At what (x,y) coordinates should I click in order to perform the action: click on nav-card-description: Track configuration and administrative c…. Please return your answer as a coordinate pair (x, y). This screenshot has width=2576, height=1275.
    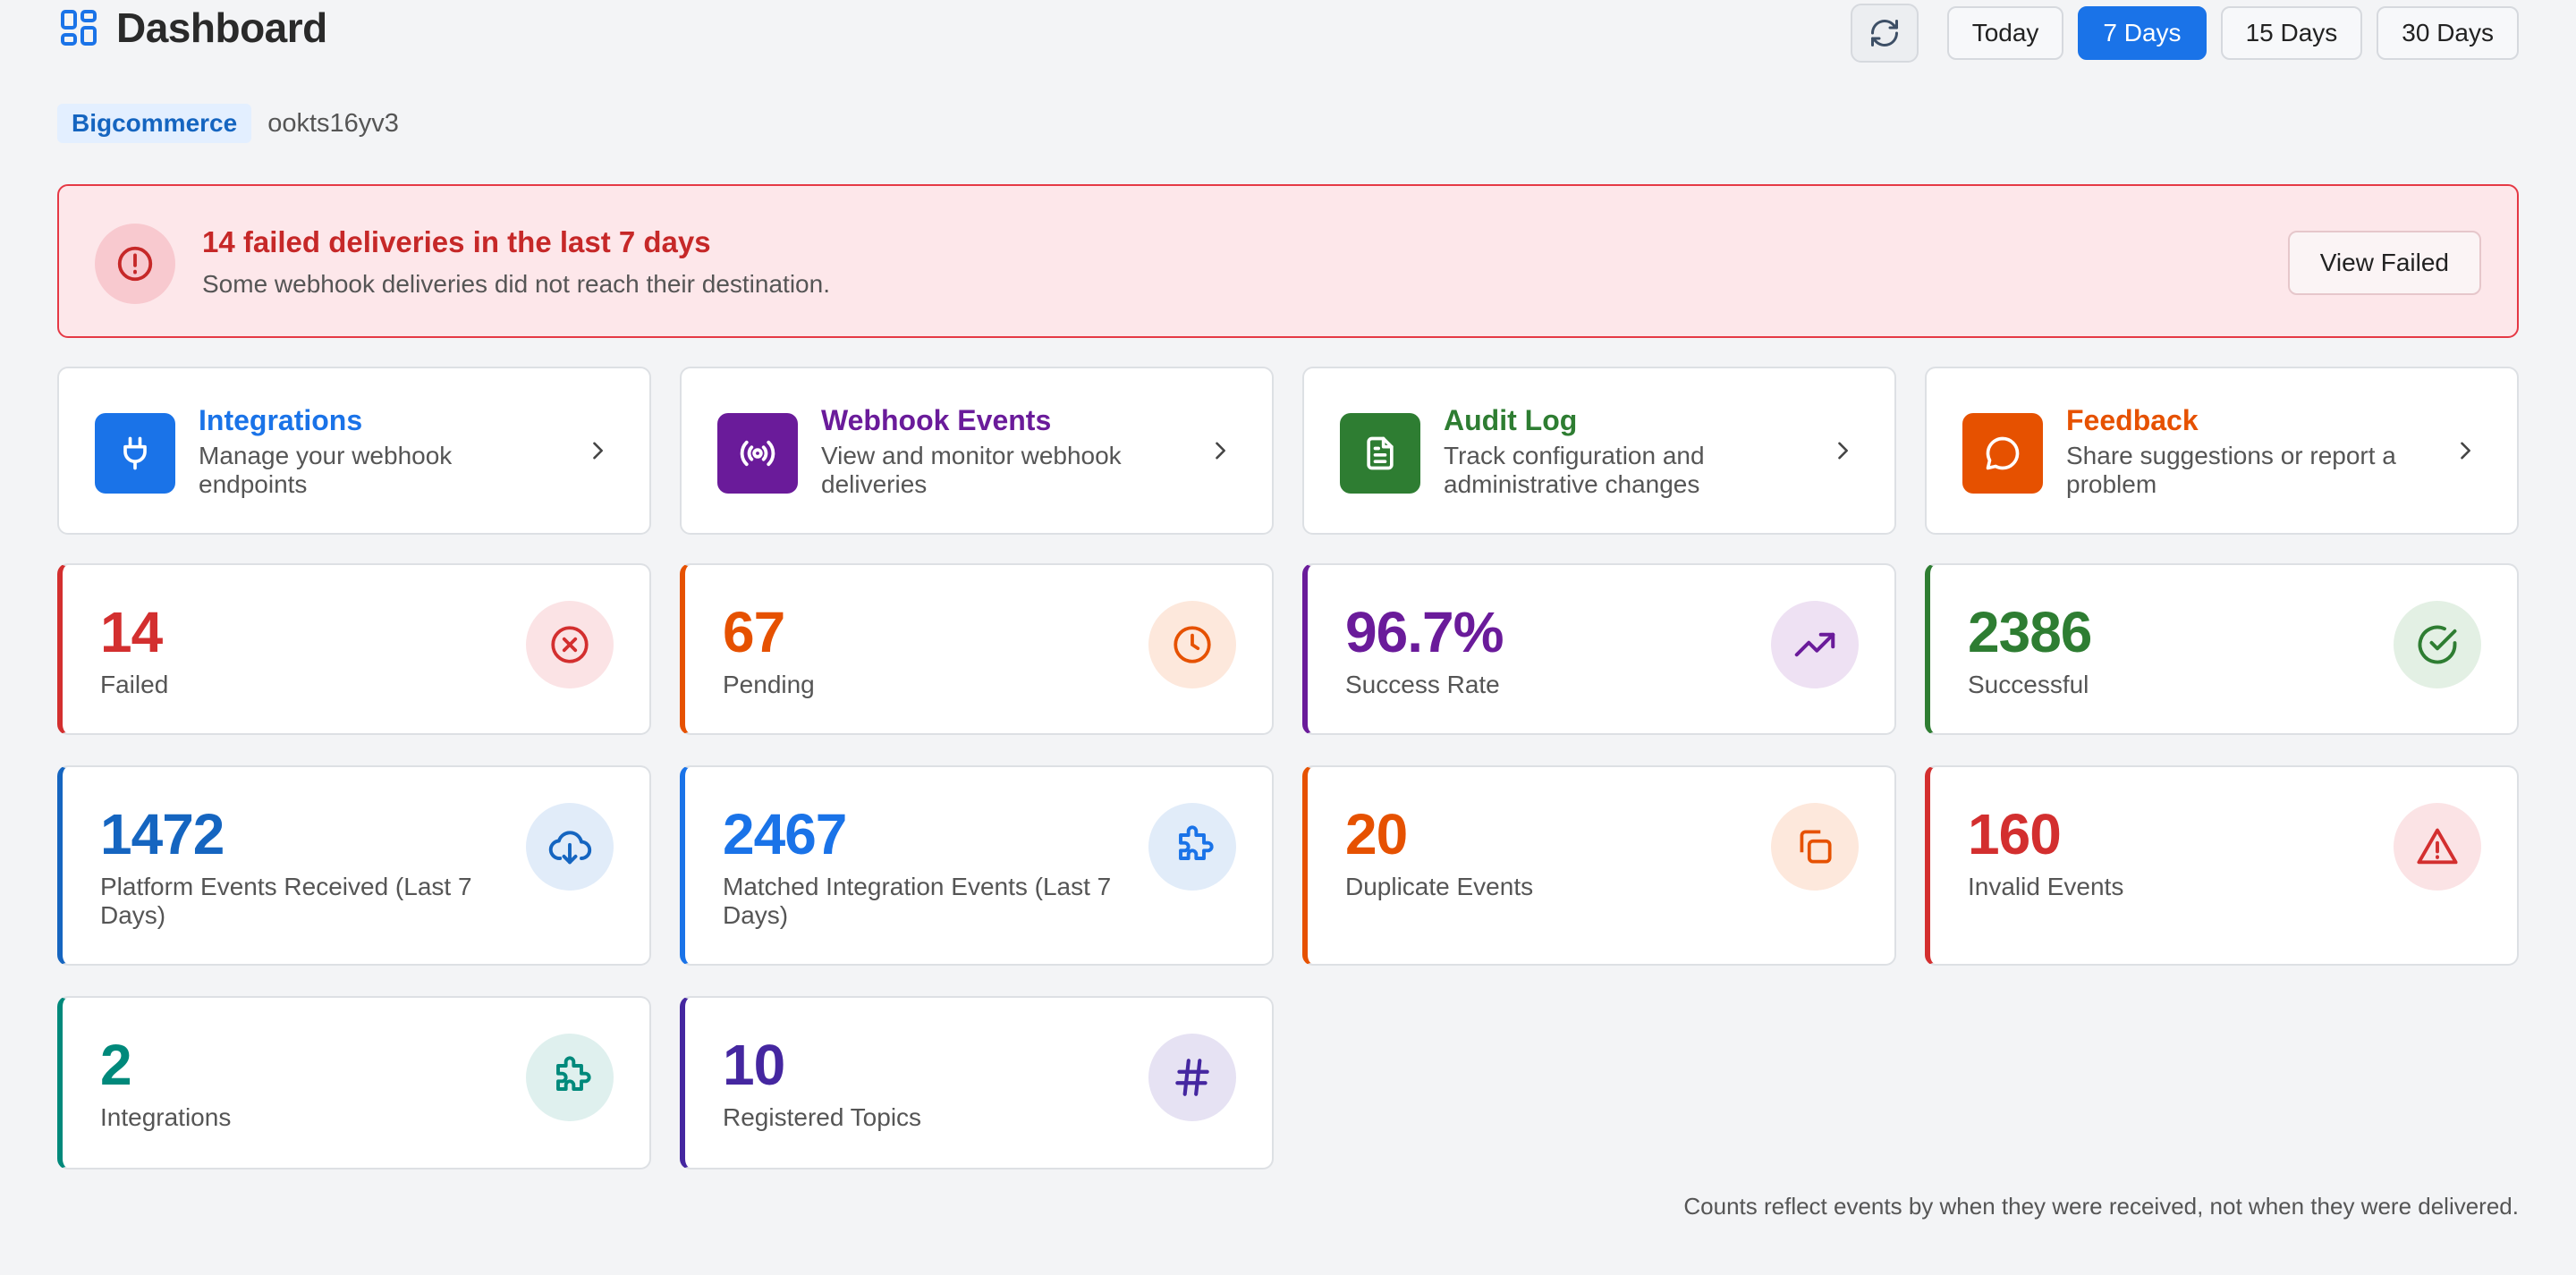
    Looking at the image, I should click on (1574, 470).